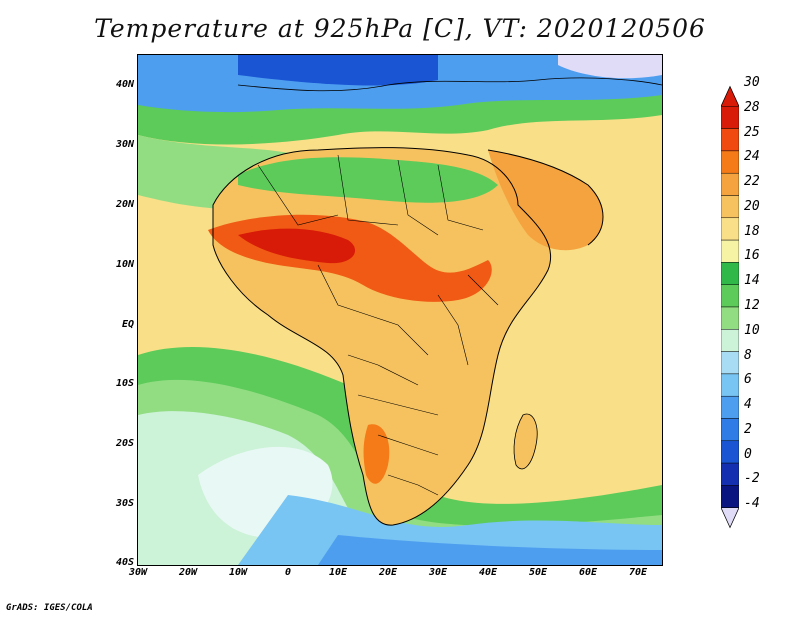 The height and width of the screenshot is (618, 800). I want to click on lat-label-eq: EQ, so click(127, 324).